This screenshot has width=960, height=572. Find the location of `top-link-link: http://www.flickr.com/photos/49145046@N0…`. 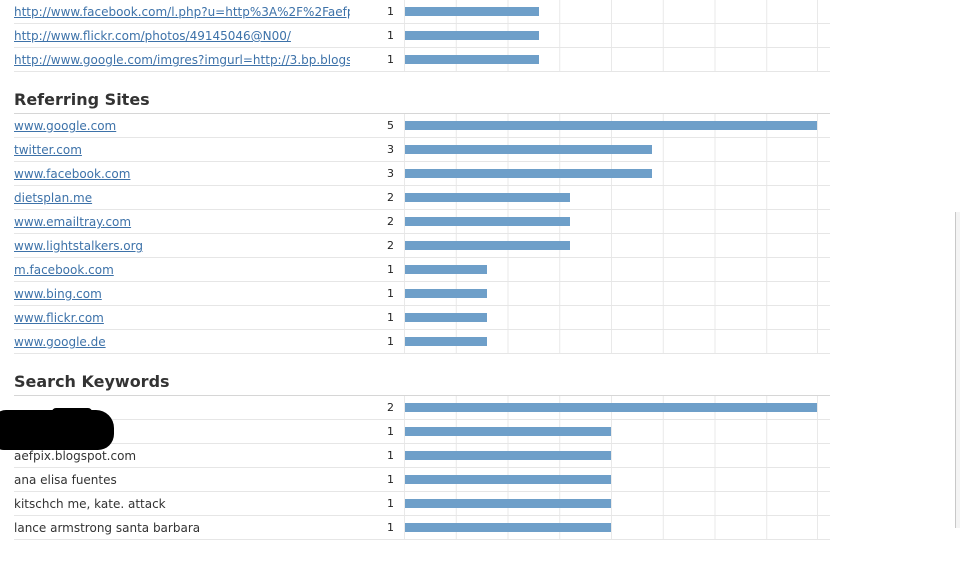

top-link-link: http://www.flickr.com/photos/49145046@N0… is located at coordinates (152, 36).